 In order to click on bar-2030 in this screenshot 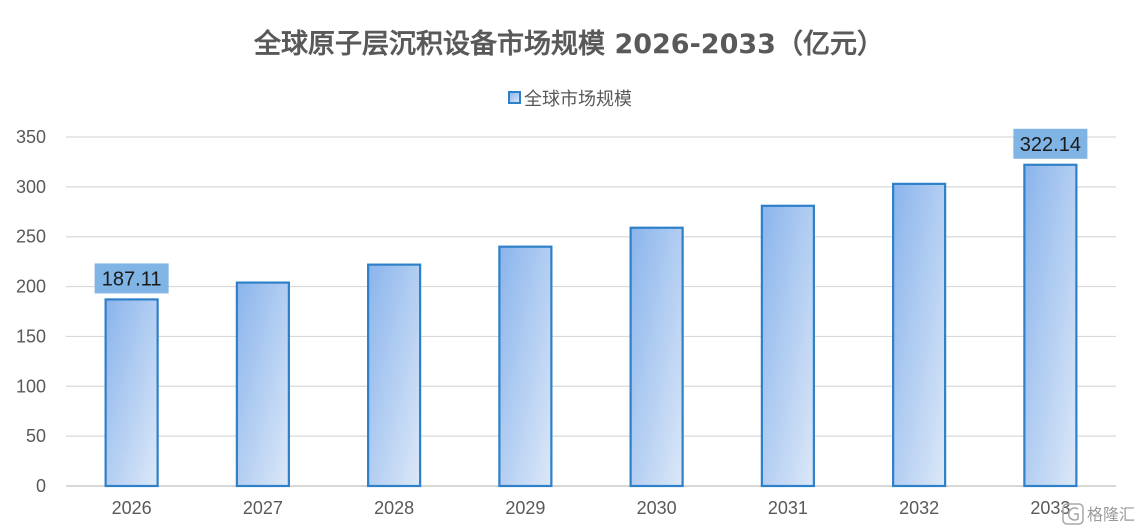, I will do `click(656, 357)`.